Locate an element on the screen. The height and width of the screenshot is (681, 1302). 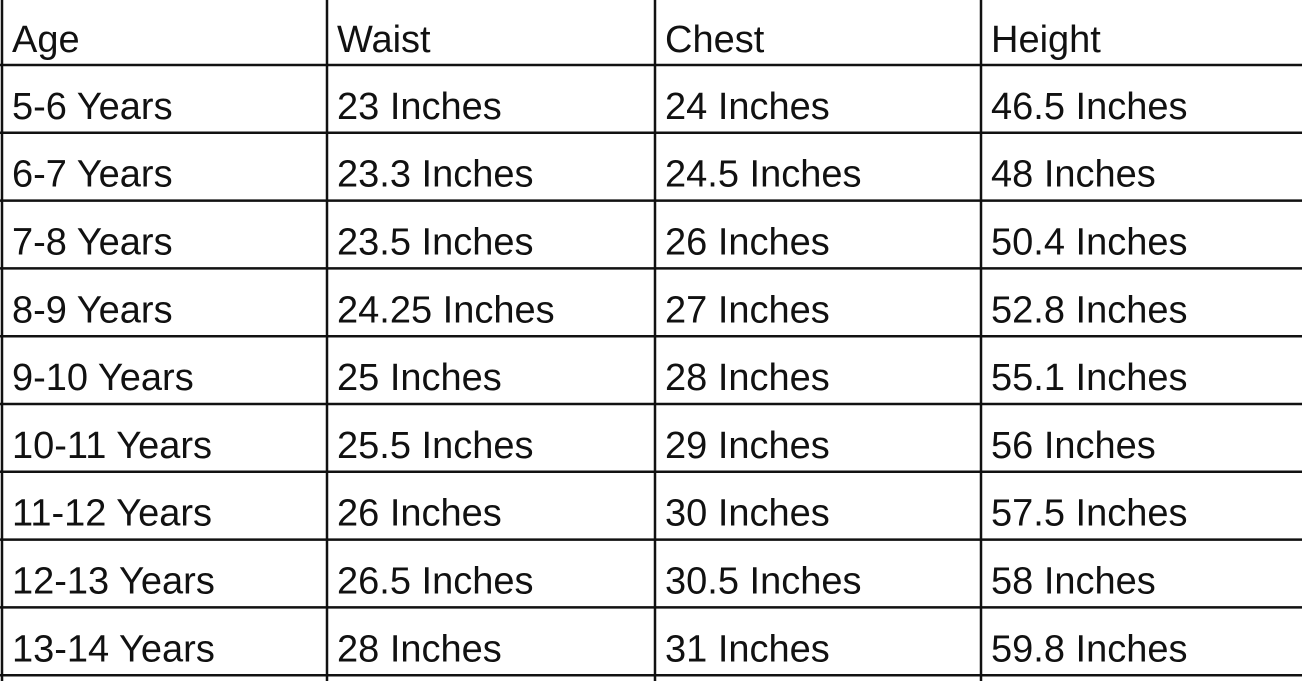
table-cell: 7-8 Years is located at coordinates (92, 243).